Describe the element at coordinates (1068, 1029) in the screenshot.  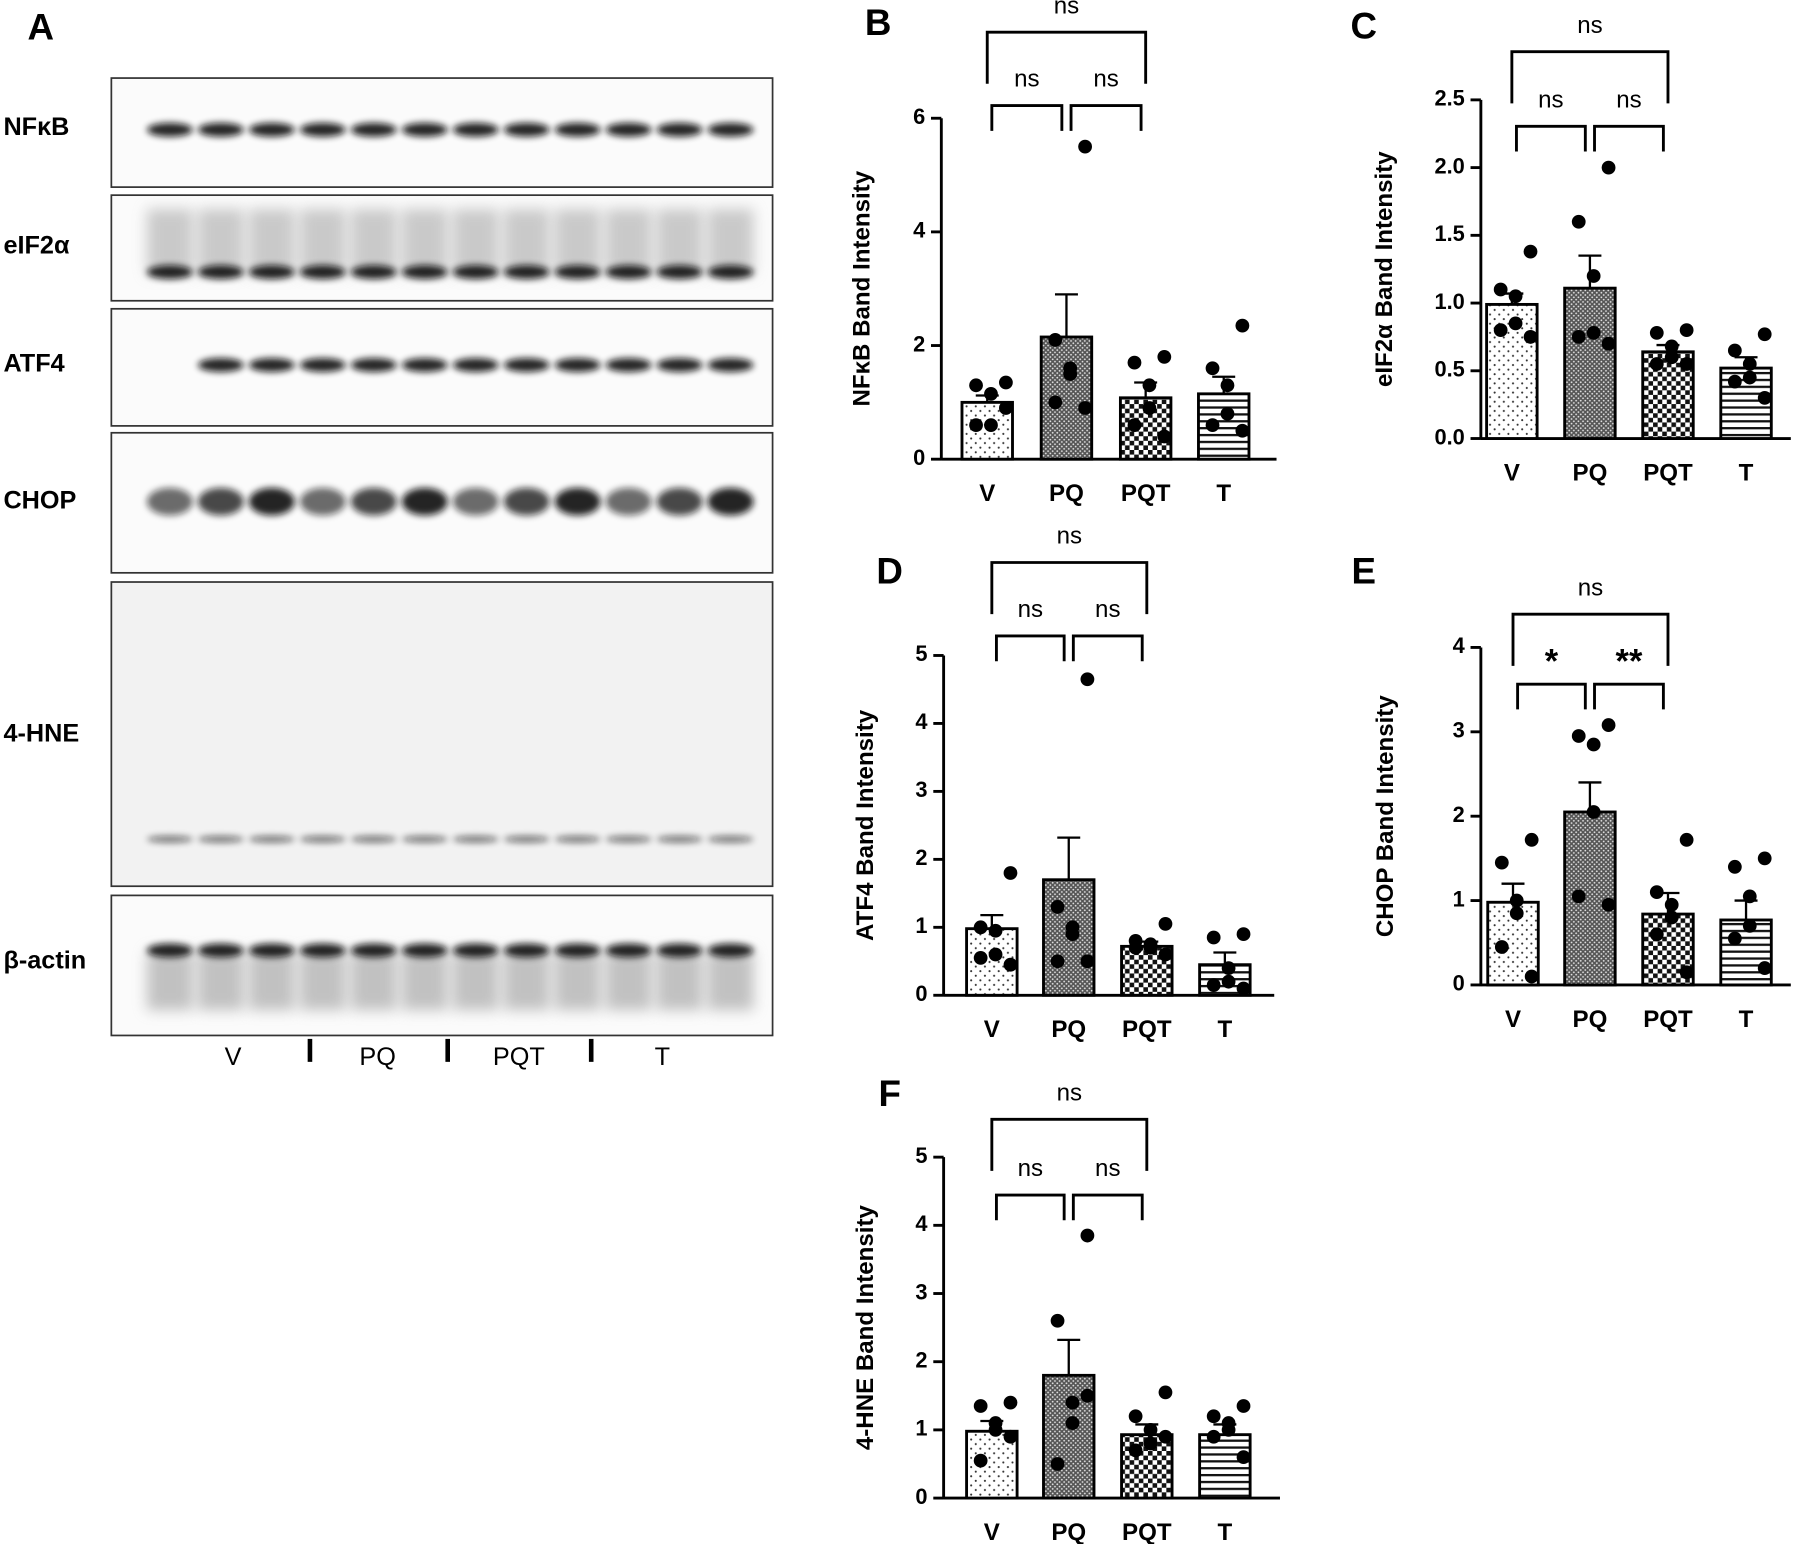
I see `x-tick-label: PQ` at that location.